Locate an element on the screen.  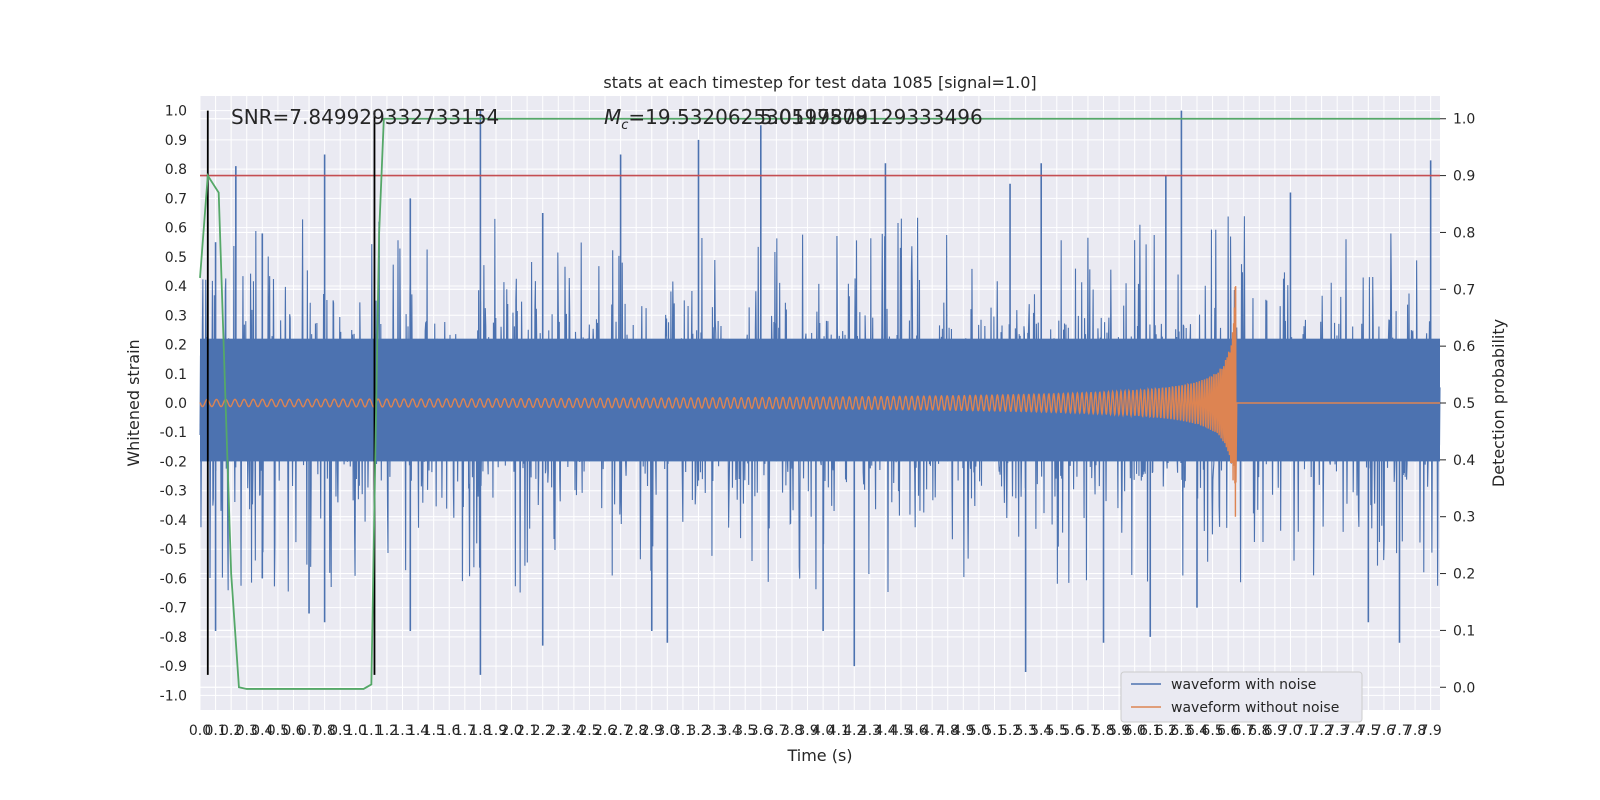
x-tick-label: 4.9 is located at coordinates (963, 731).